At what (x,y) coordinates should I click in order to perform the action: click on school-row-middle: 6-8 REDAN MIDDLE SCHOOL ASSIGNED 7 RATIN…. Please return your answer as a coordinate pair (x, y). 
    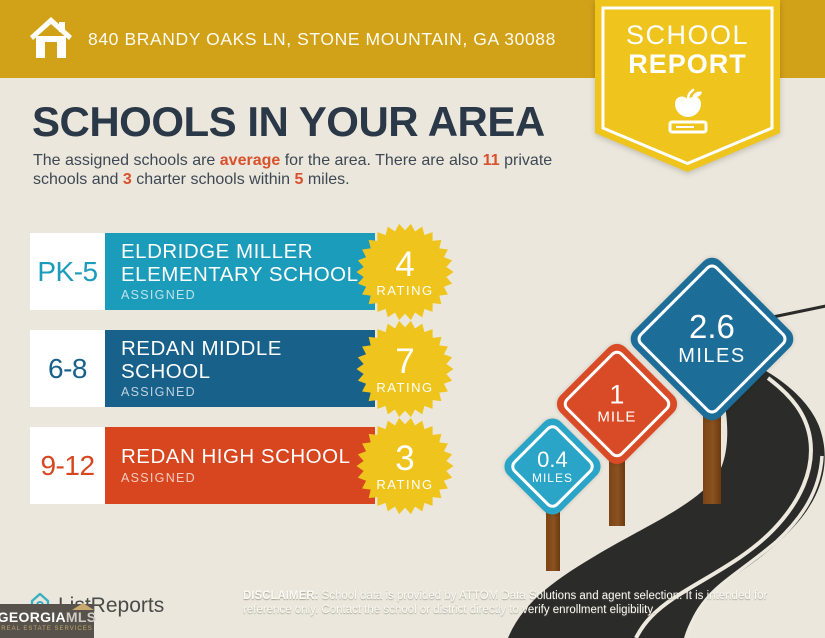
    Looking at the image, I should click on (242, 369).